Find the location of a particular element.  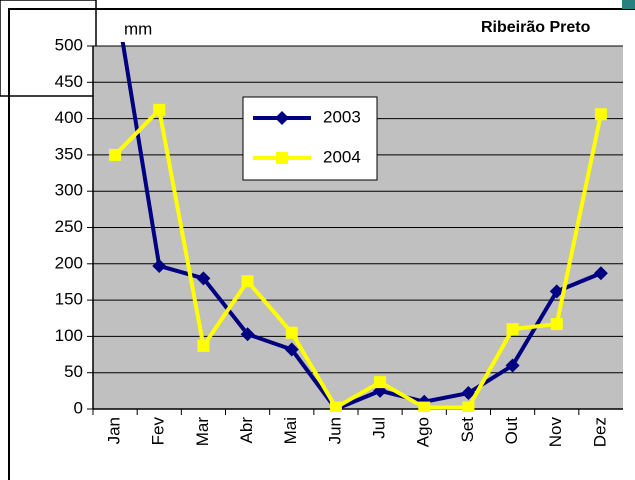

x-tick-label: Jan is located at coordinates (114, 430).